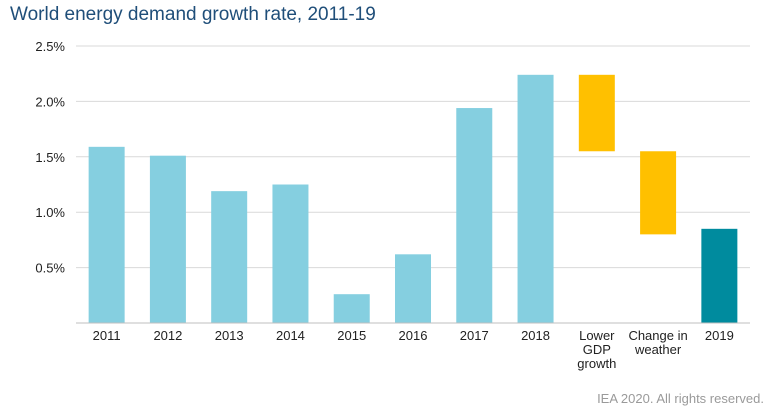  What do you see at coordinates (50, 46) in the screenshot?
I see `y-tick-label: 2.5%` at bounding box center [50, 46].